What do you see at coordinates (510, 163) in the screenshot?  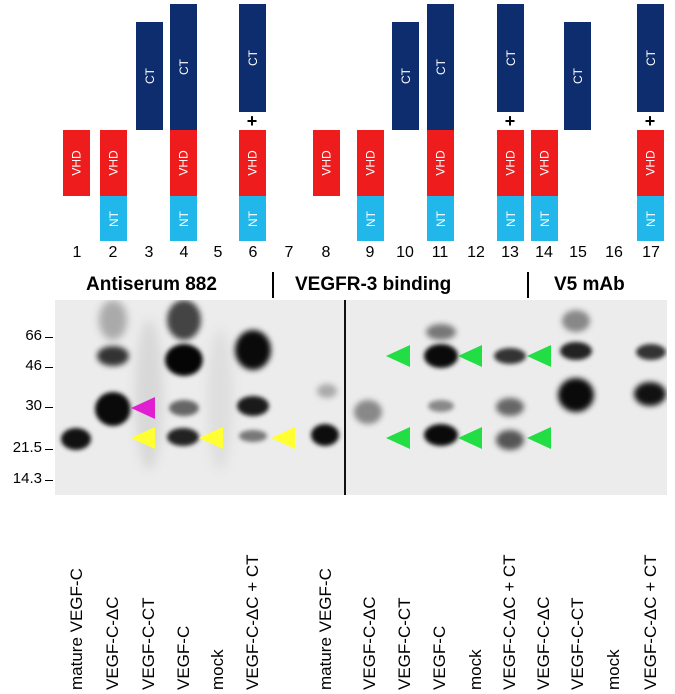 I see `vhd-block-lane13: VHD` at bounding box center [510, 163].